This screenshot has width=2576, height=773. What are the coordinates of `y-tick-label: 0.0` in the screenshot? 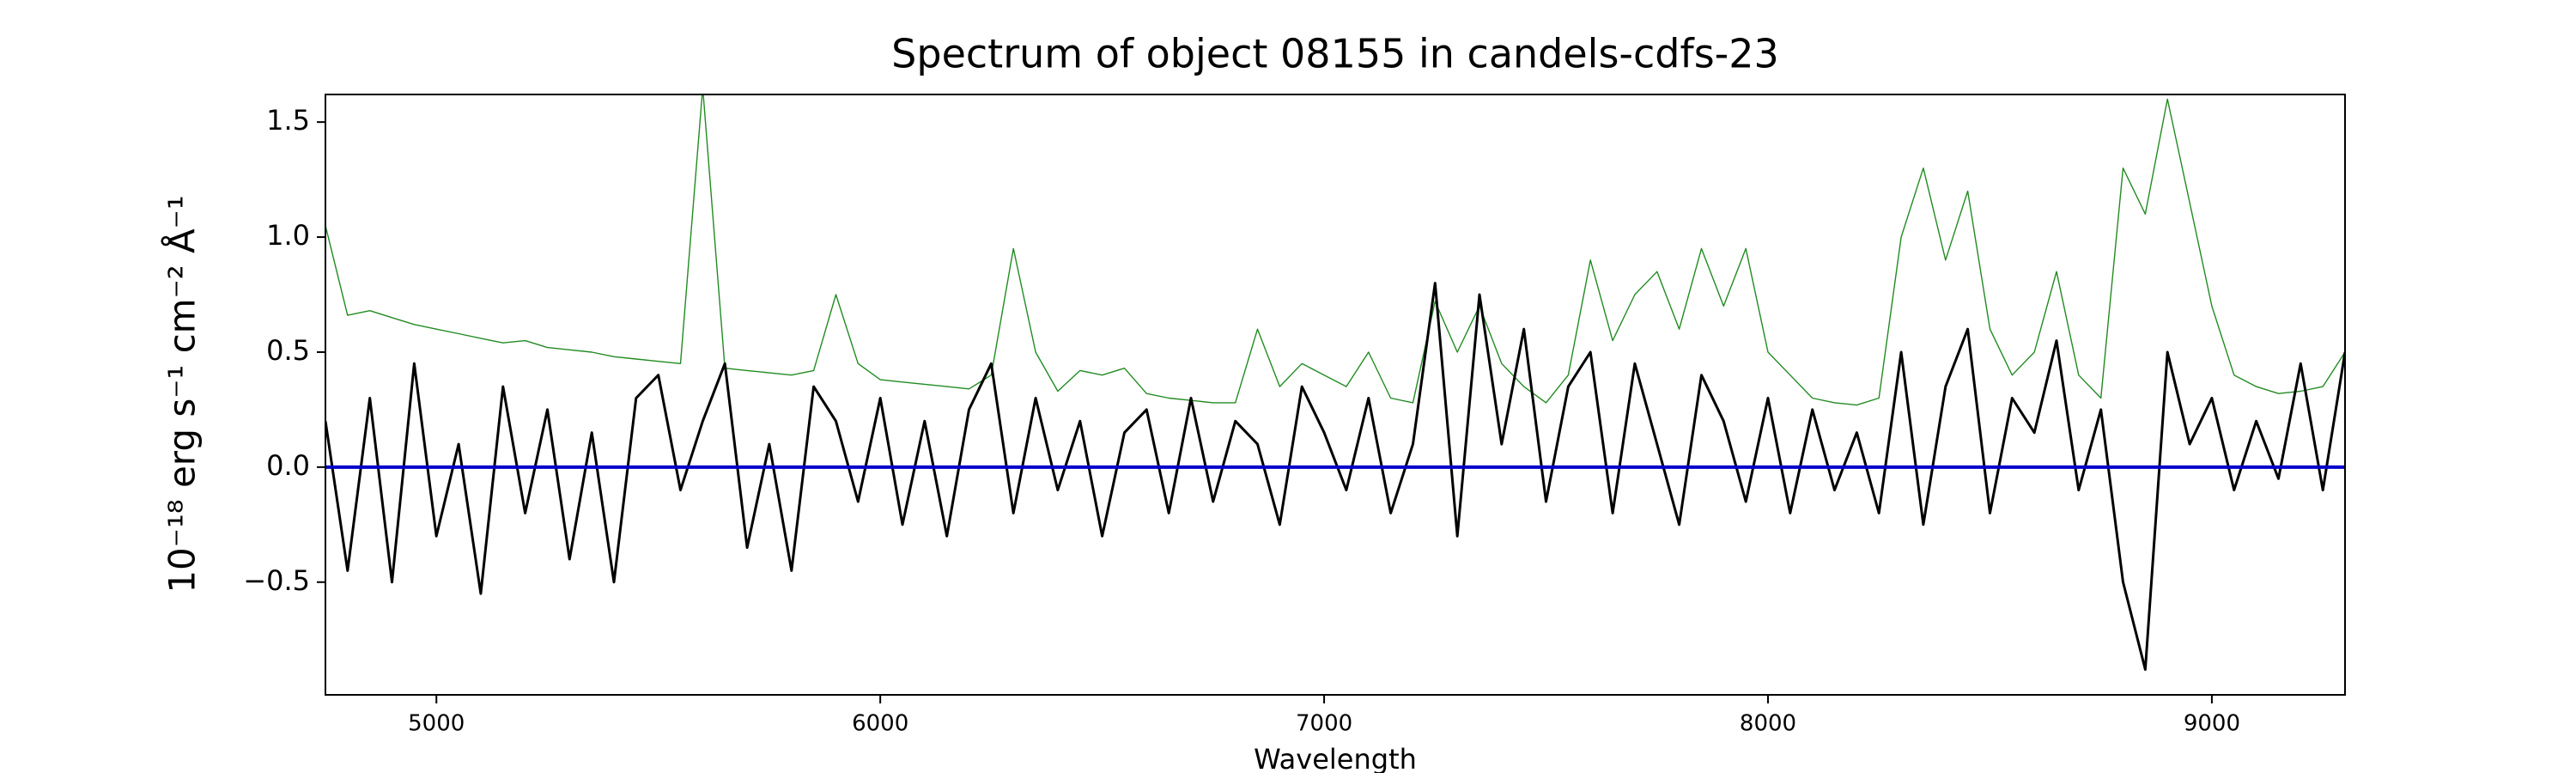 It's located at (288, 465).